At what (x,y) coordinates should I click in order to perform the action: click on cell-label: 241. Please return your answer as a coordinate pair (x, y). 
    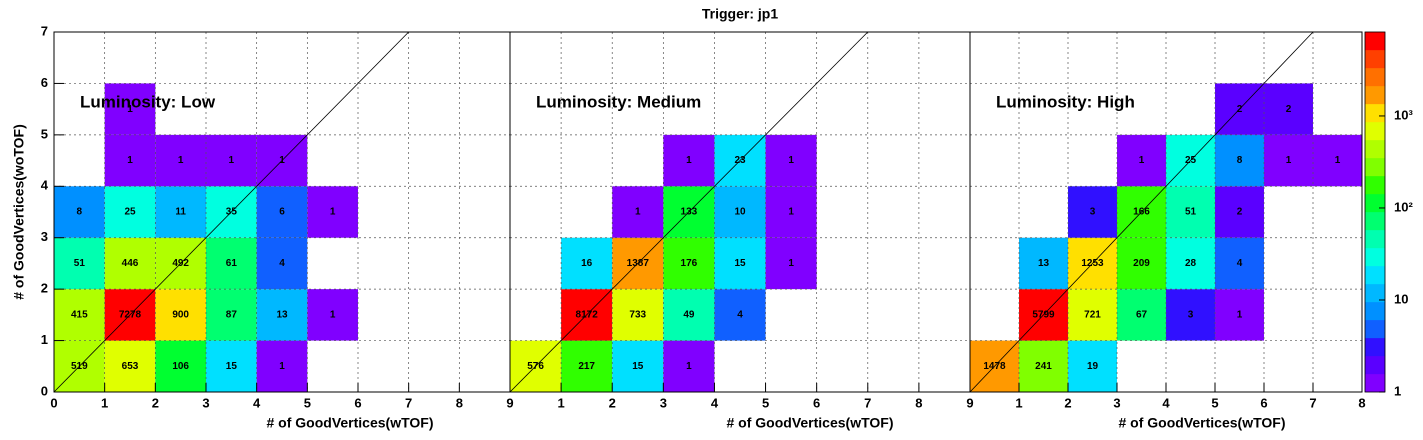
    Looking at the image, I should click on (1043, 366).